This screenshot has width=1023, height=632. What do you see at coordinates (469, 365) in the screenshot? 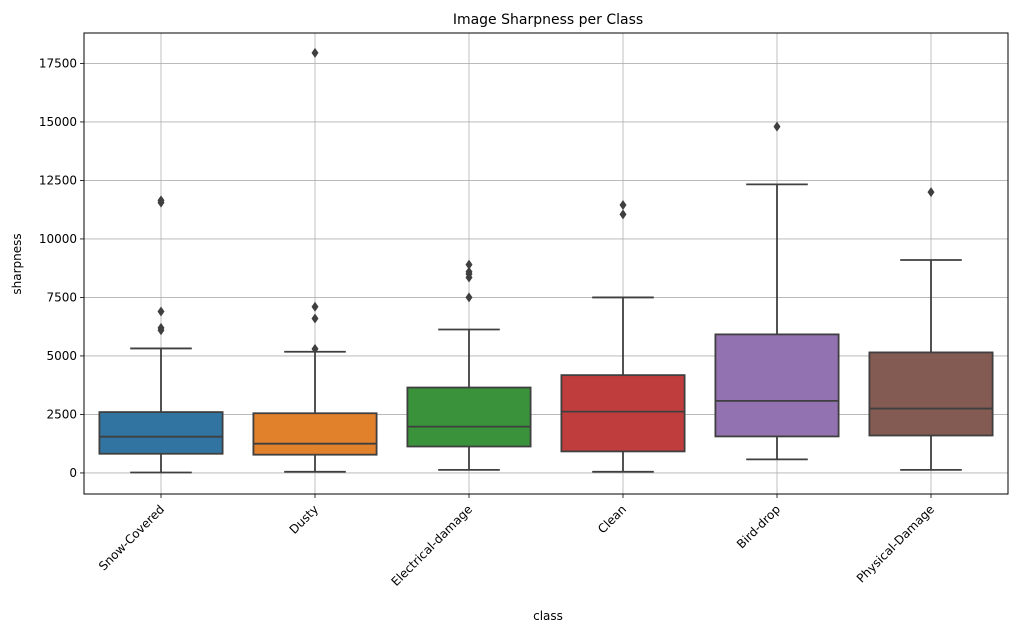
I see `box-electrical-damage` at bounding box center [469, 365].